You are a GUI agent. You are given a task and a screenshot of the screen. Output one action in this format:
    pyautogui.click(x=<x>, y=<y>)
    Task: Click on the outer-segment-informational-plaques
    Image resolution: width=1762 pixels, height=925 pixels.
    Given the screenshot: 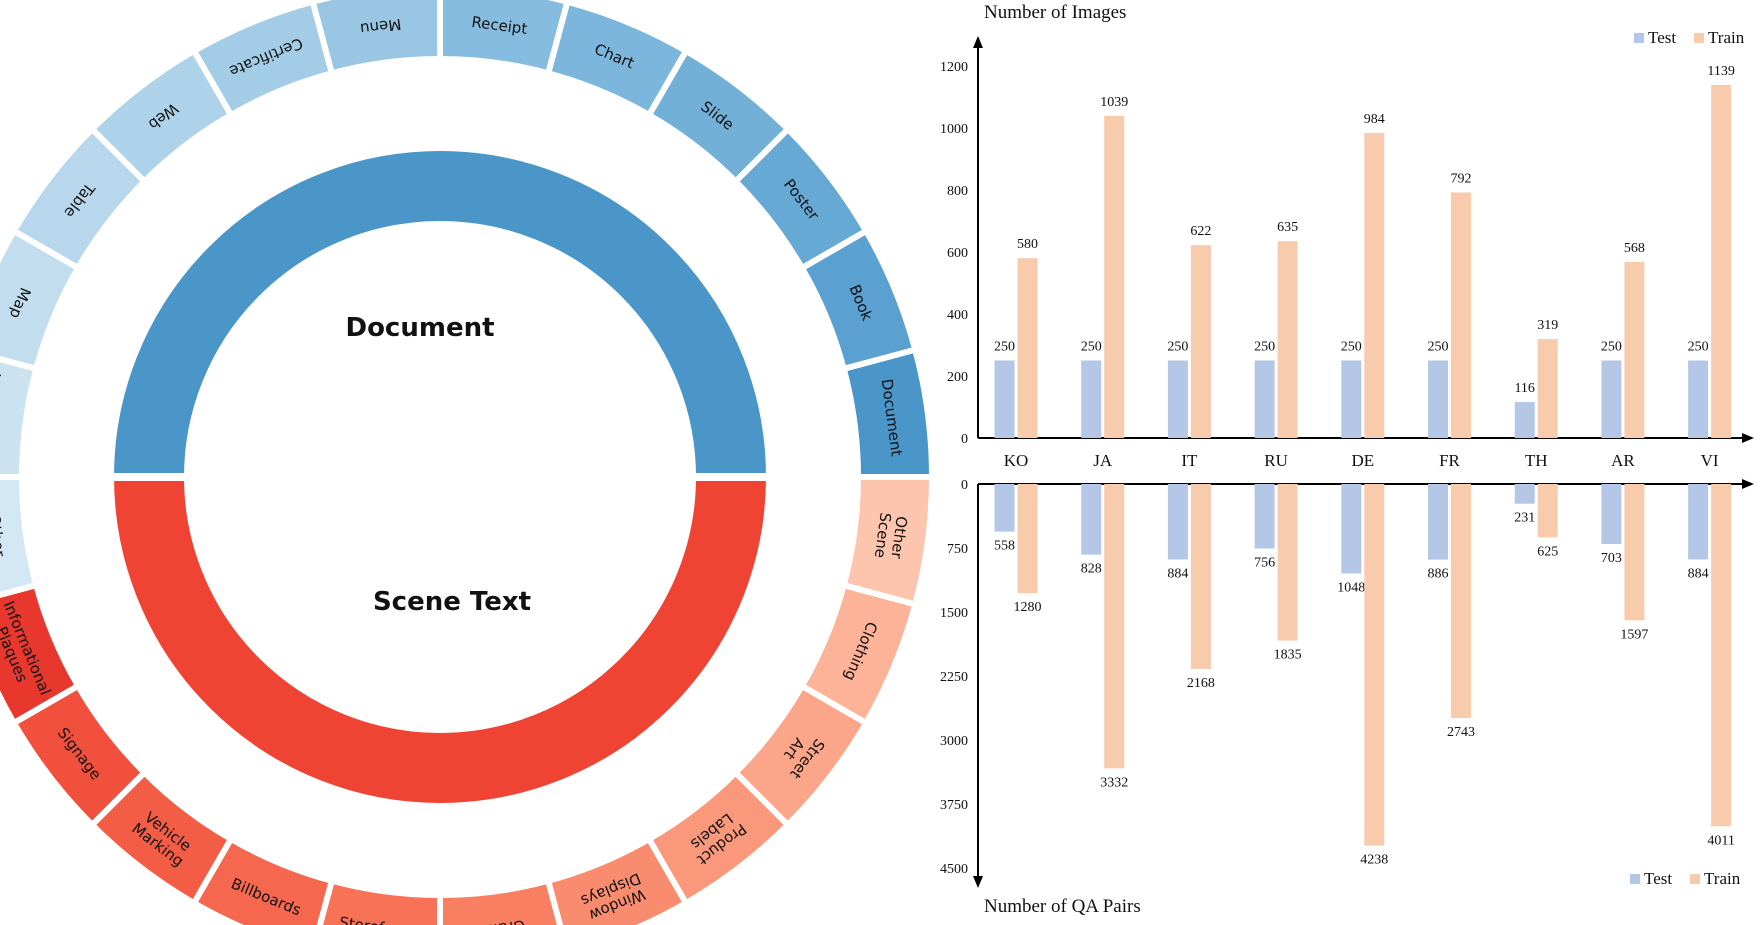 What is the action you would take?
    pyautogui.click(x=41, y=654)
    